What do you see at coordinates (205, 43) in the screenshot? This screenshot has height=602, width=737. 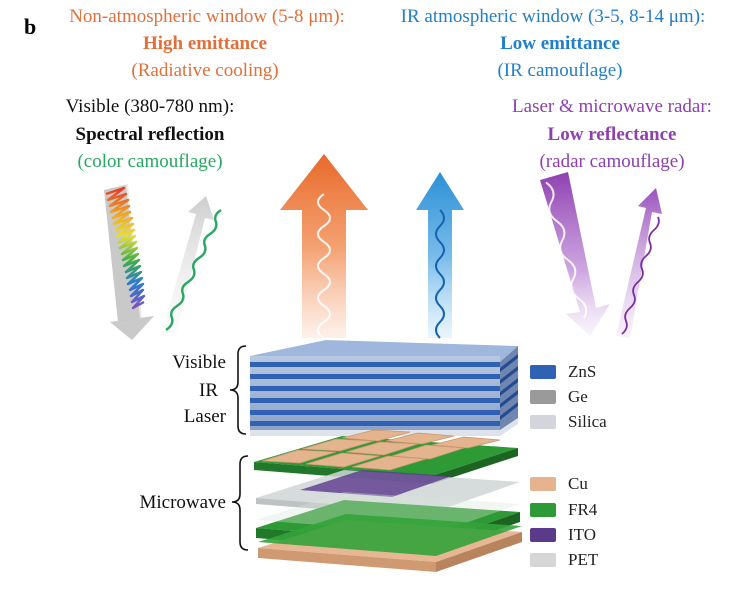 I see `high-emittance-label: High emittance` at bounding box center [205, 43].